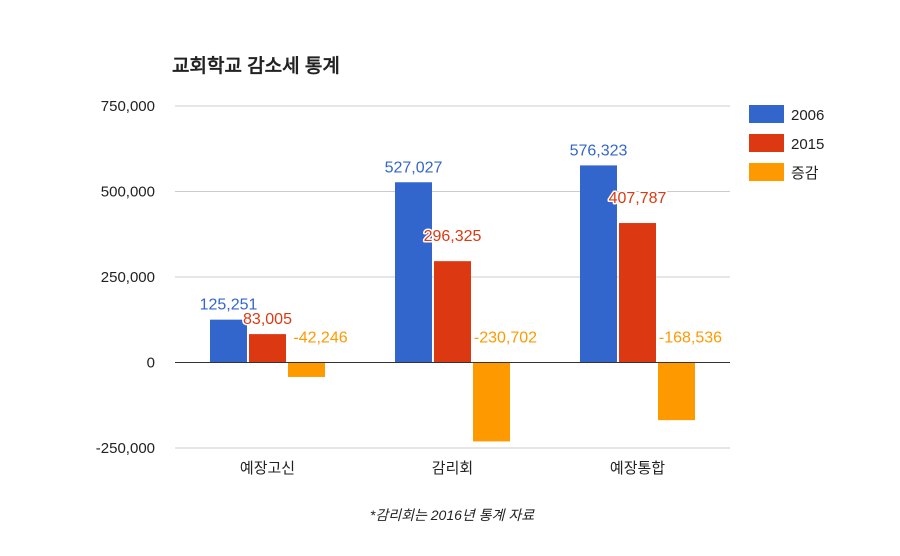 The width and height of the screenshot is (900, 556). I want to click on legend-swatch-2006, so click(766, 114).